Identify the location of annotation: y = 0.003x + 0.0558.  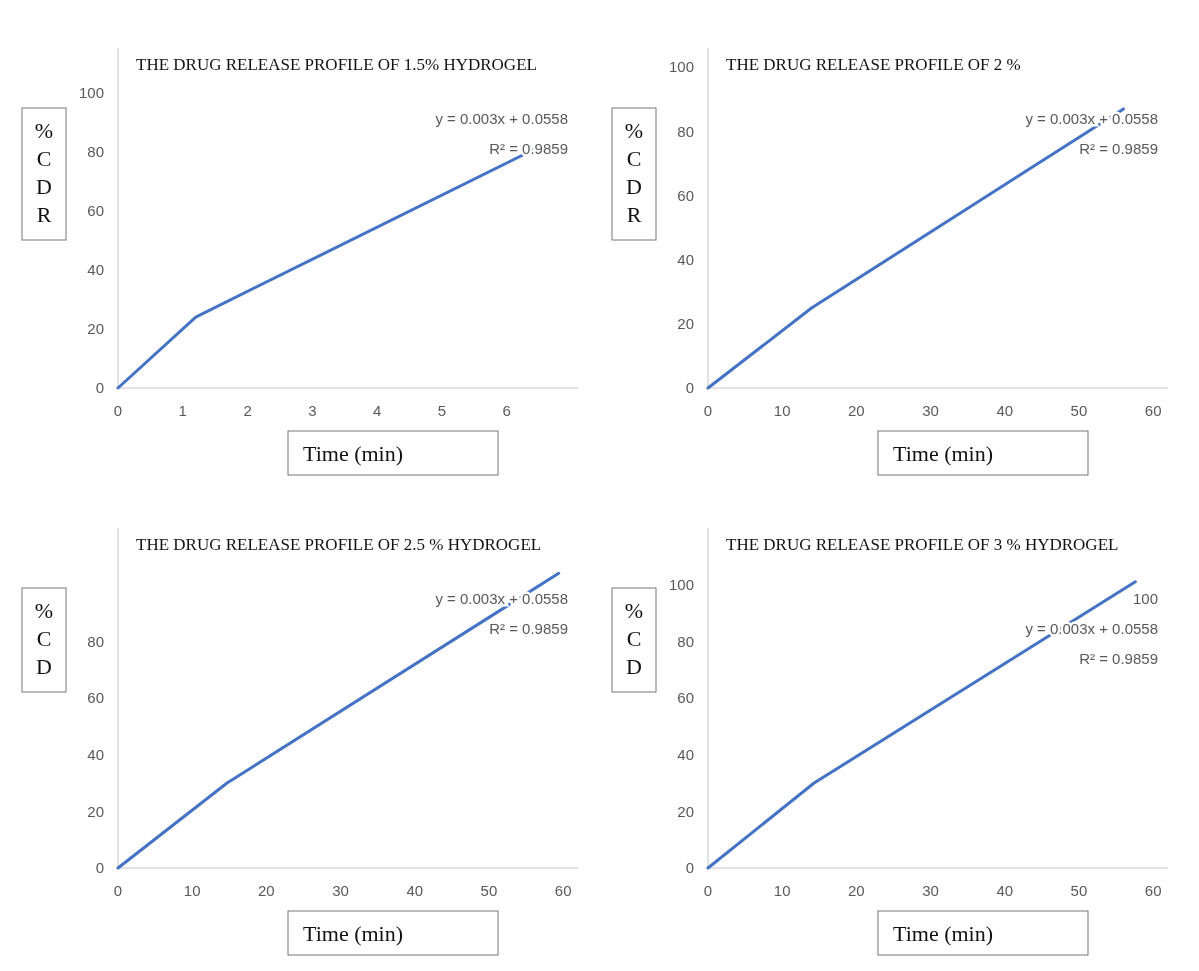
(501, 118).